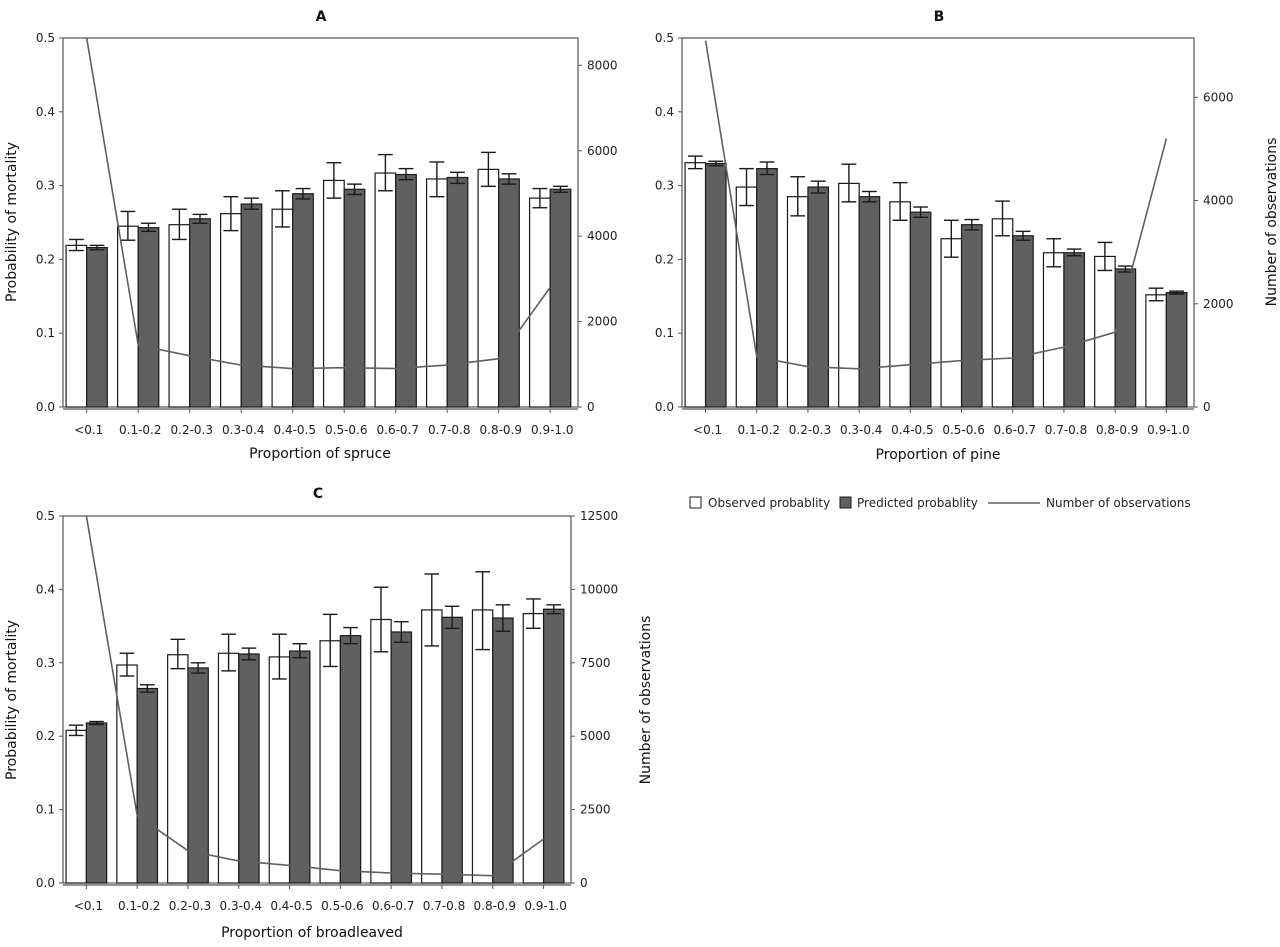  What do you see at coordinates (312, 933) in the screenshot?
I see `x-axis-title: Proportion of broadleaved` at bounding box center [312, 933].